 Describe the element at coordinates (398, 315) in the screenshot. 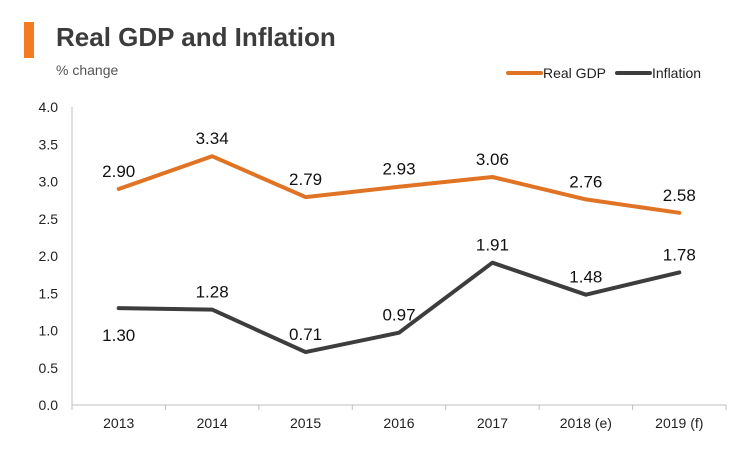

I see `data-label: 0.97` at that location.